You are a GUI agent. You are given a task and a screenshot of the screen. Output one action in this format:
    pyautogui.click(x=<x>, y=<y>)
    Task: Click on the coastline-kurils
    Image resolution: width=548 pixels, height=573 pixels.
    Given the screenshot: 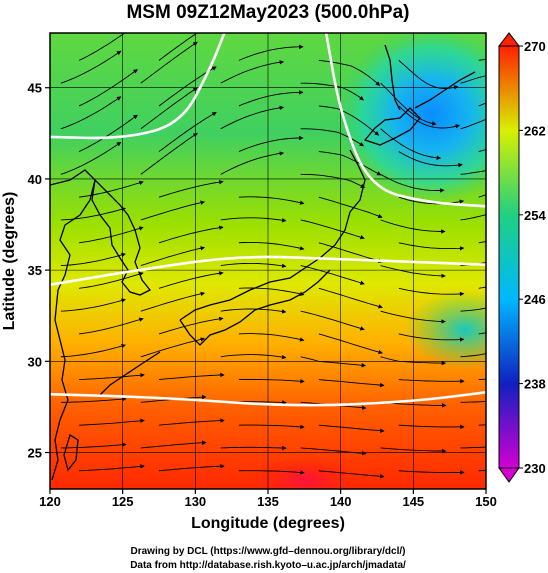 What is the action you would take?
    pyautogui.click(x=445, y=90)
    